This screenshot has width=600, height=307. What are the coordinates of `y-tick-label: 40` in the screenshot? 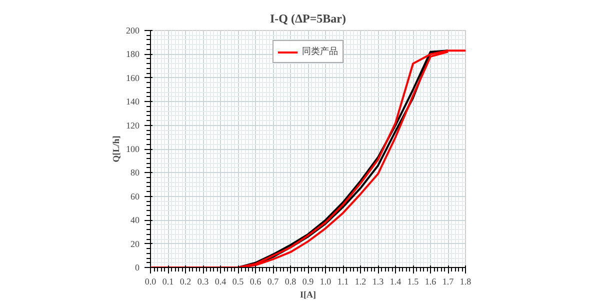 It's located at (135, 220).